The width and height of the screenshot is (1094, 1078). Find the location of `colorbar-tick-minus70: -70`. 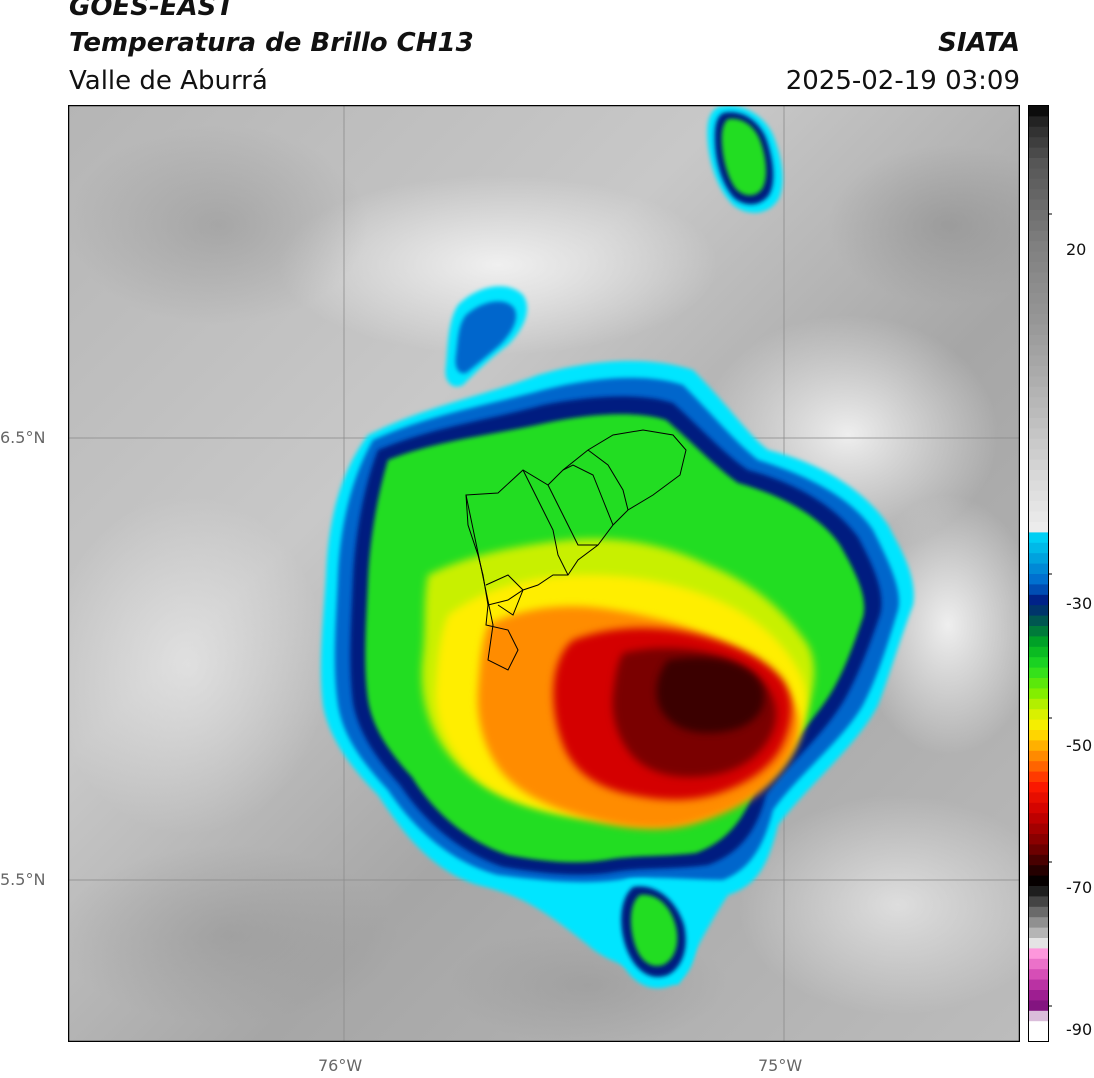

colorbar-tick-minus70: -70 is located at coordinates (1079, 887).